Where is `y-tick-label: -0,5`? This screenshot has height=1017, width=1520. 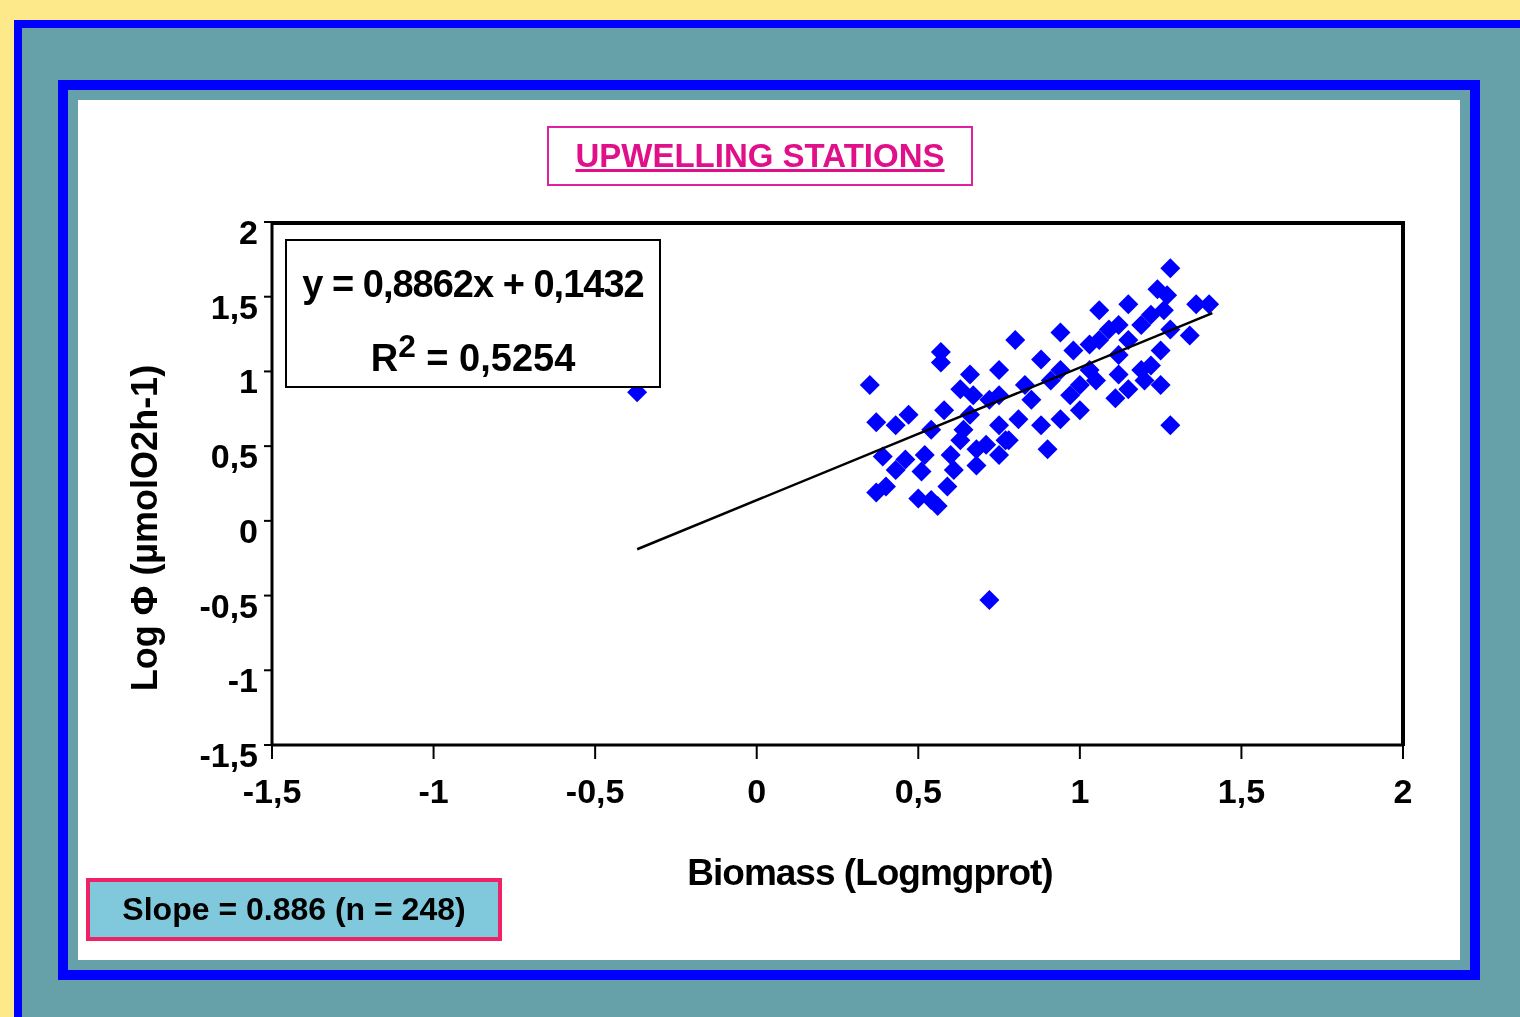 y-tick-label: -0,5 is located at coordinates (228, 605).